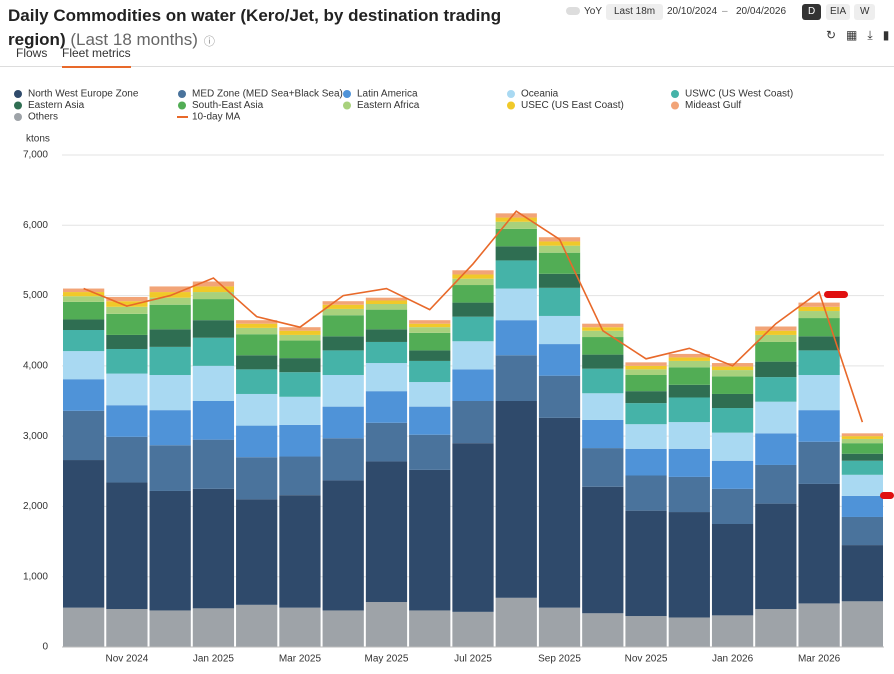  Describe the element at coordinates (812, 12) in the screenshot. I see `freq-button: D` at that location.